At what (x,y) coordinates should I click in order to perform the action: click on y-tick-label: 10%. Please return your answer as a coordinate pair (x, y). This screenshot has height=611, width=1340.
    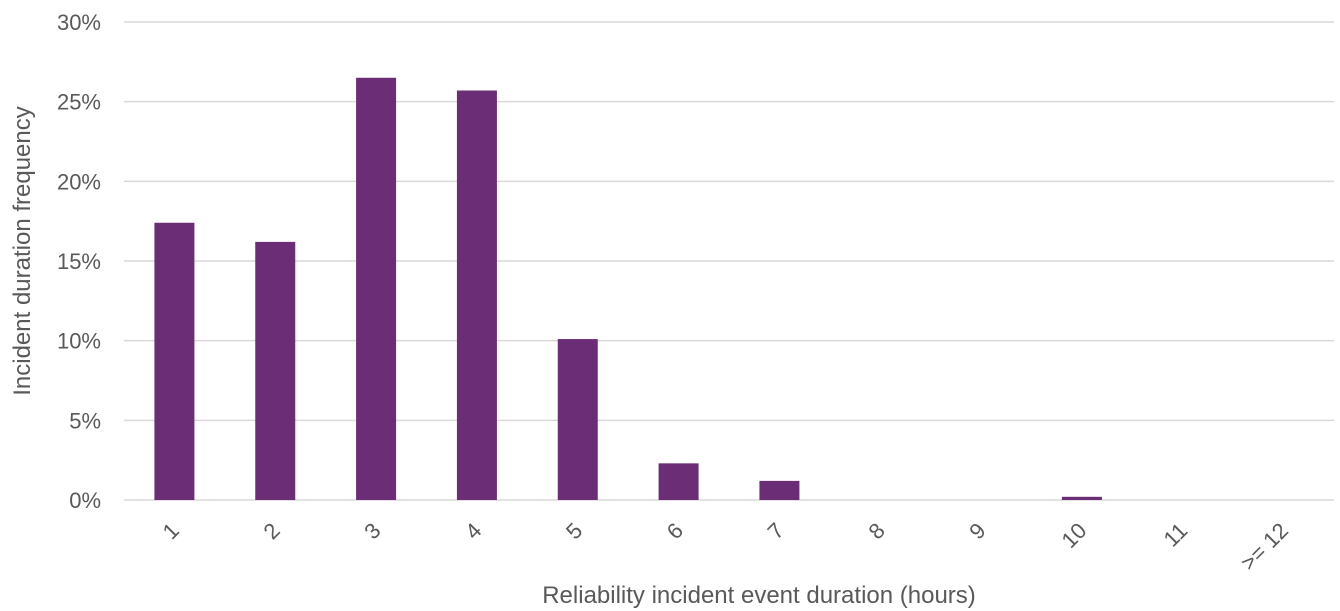
    Looking at the image, I should click on (79, 341).